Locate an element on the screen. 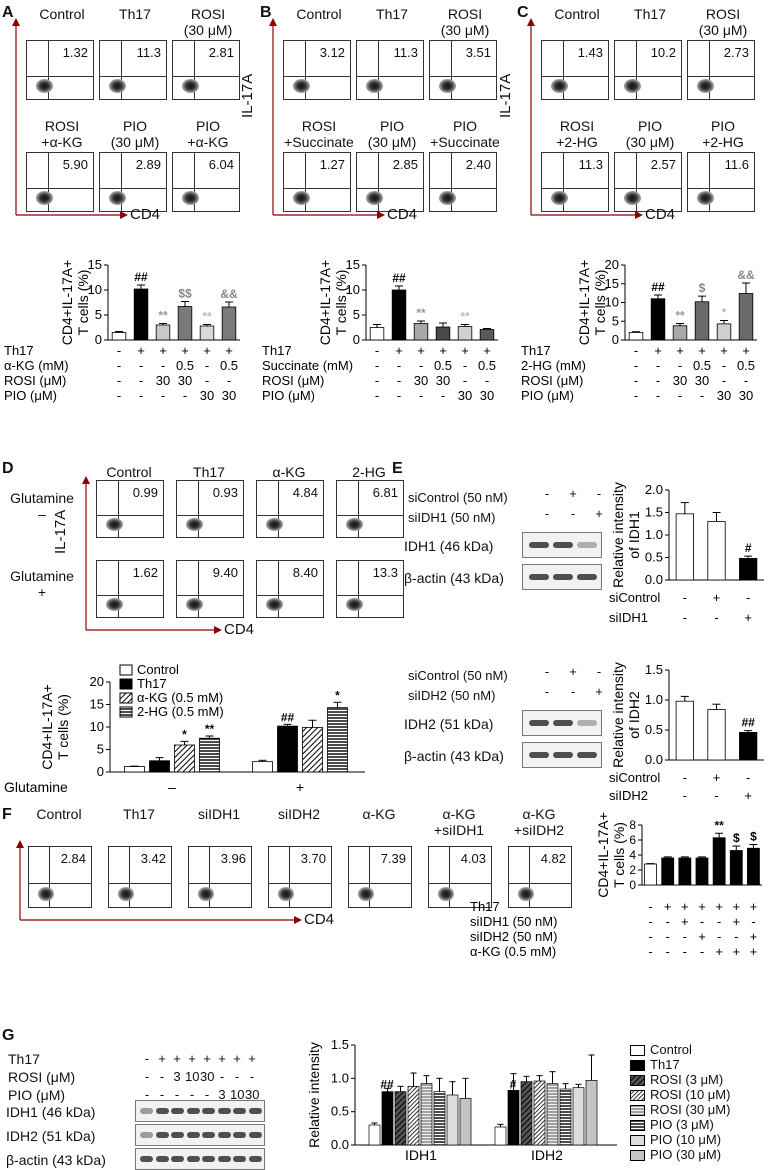 This screenshot has width=770, height=1170. legend-label: Th17 is located at coordinates (152, 683).